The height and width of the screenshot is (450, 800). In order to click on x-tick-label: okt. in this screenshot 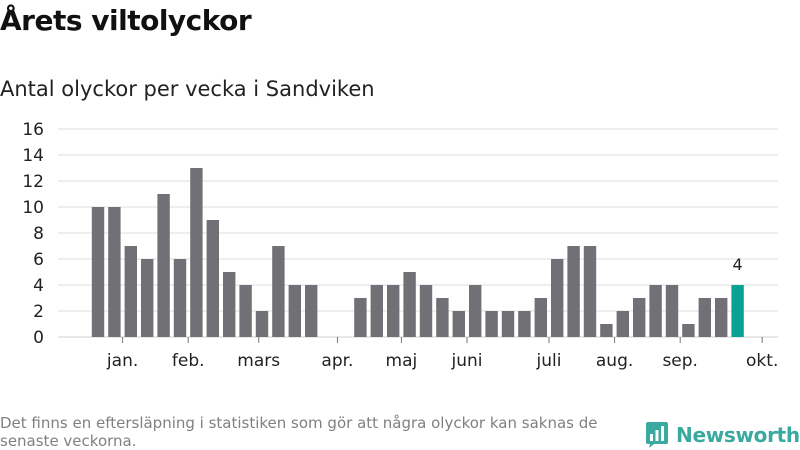, I will do `click(762, 361)`.